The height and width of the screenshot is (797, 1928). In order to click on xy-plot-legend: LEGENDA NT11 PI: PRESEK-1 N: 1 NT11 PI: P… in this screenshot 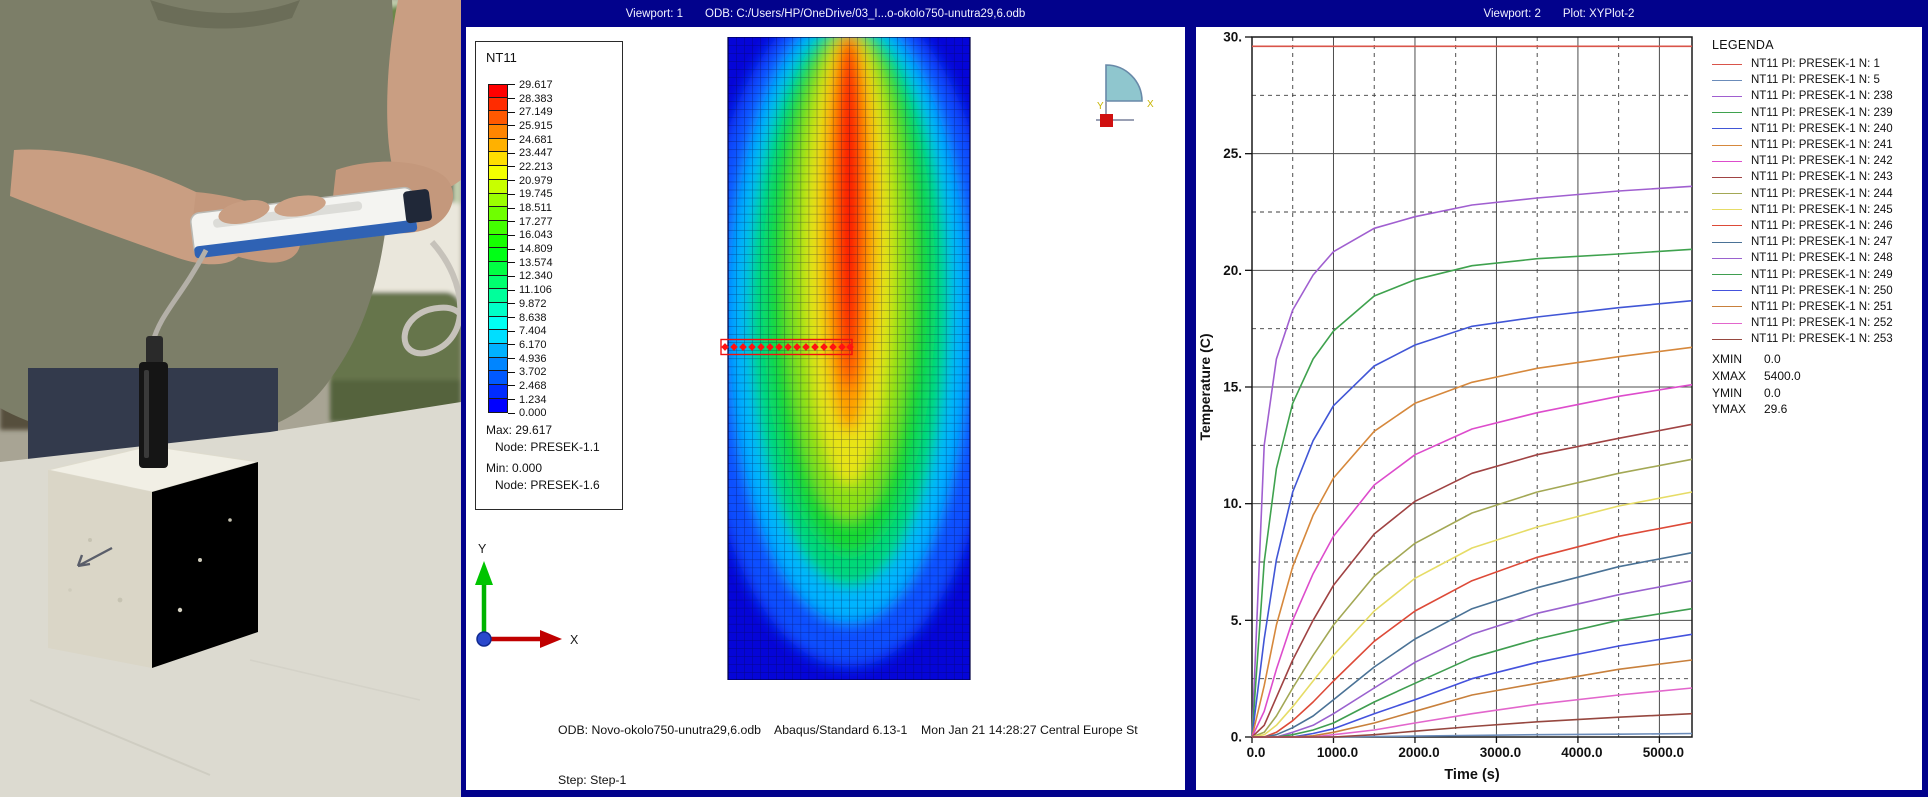, I will do `click(1820, 192)`.